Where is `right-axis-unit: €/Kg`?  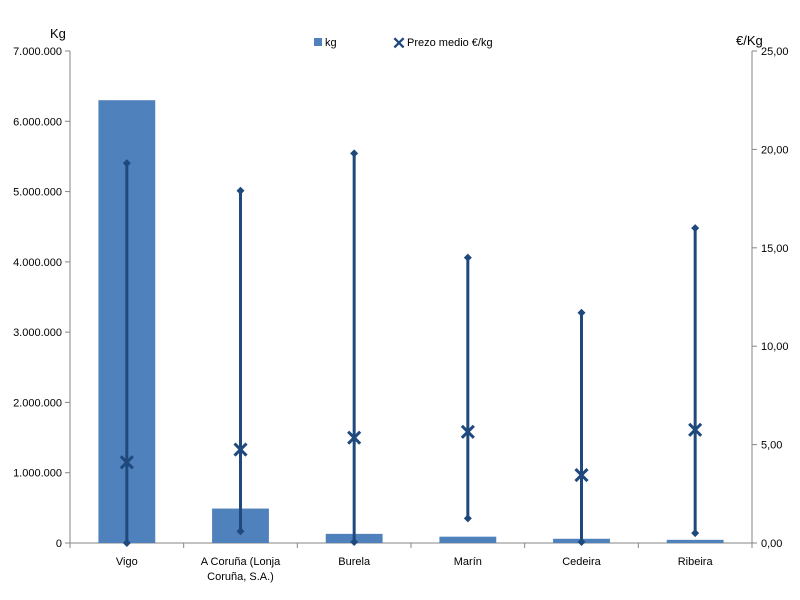 right-axis-unit: €/Kg is located at coordinates (749, 40).